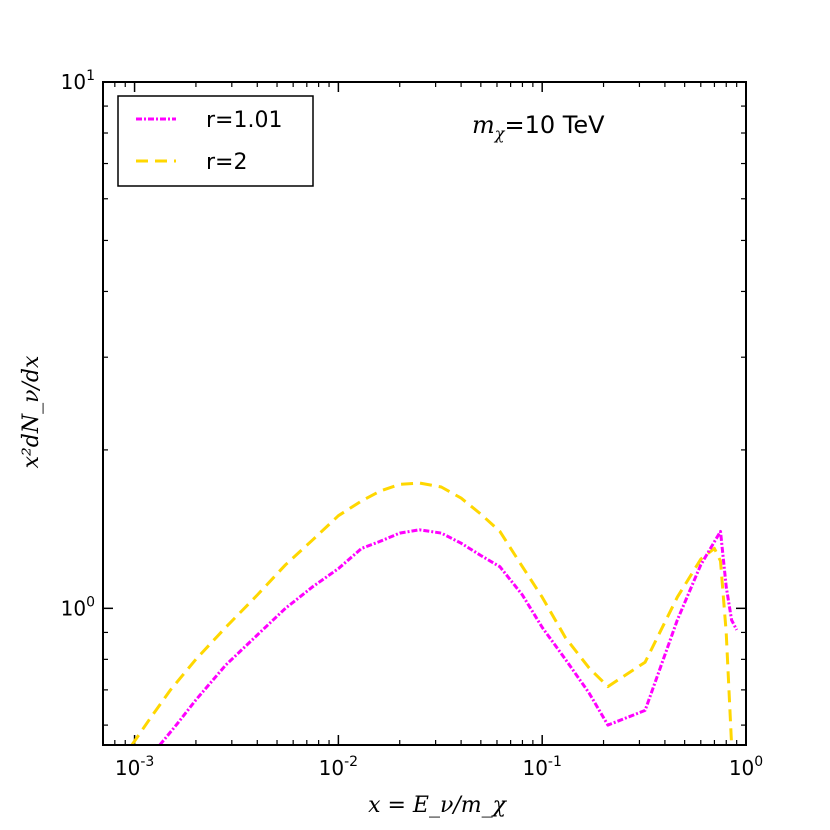  What do you see at coordinates (483, 125) in the screenshot?
I see `annotation-prefix: m` at bounding box center [483, 125].